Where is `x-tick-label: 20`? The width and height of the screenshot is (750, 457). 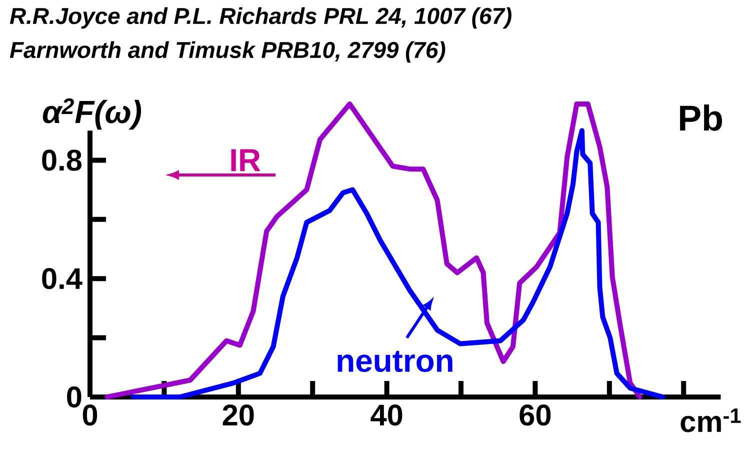
x-tick-label: 20 is located at coordinates (238, 415).